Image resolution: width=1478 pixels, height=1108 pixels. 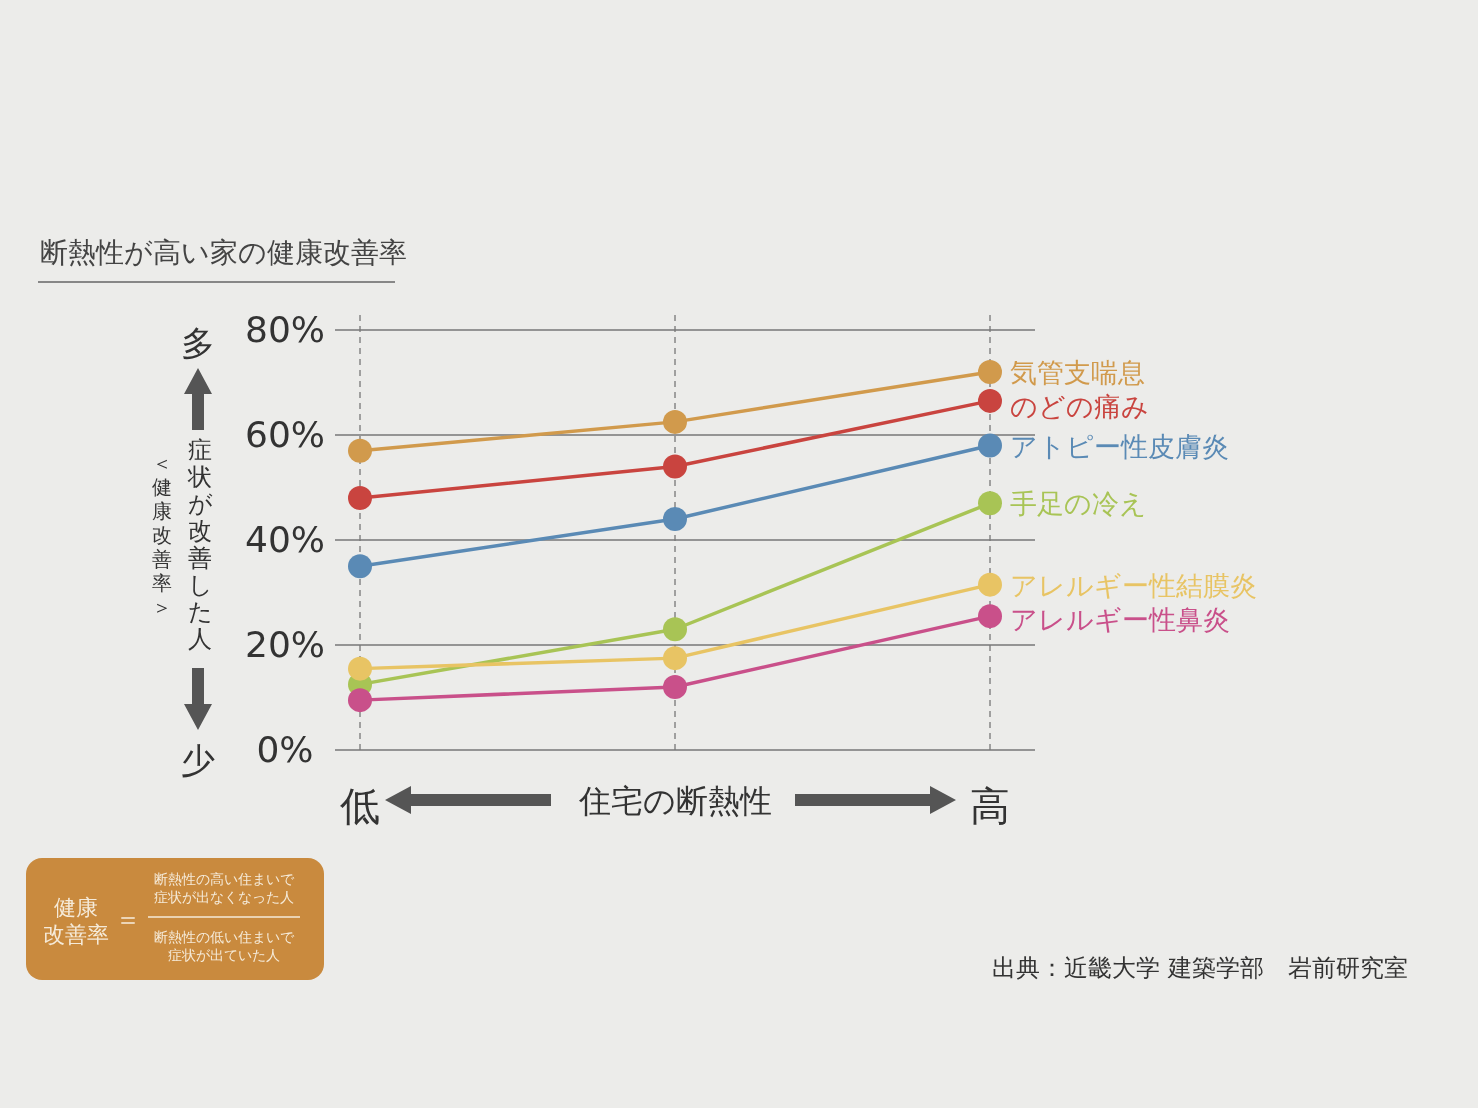 What do you see at coordinates (1079, 406) in the screenshot?
I see `series-label: のどの痛み` at bounding box center [1079, 406].